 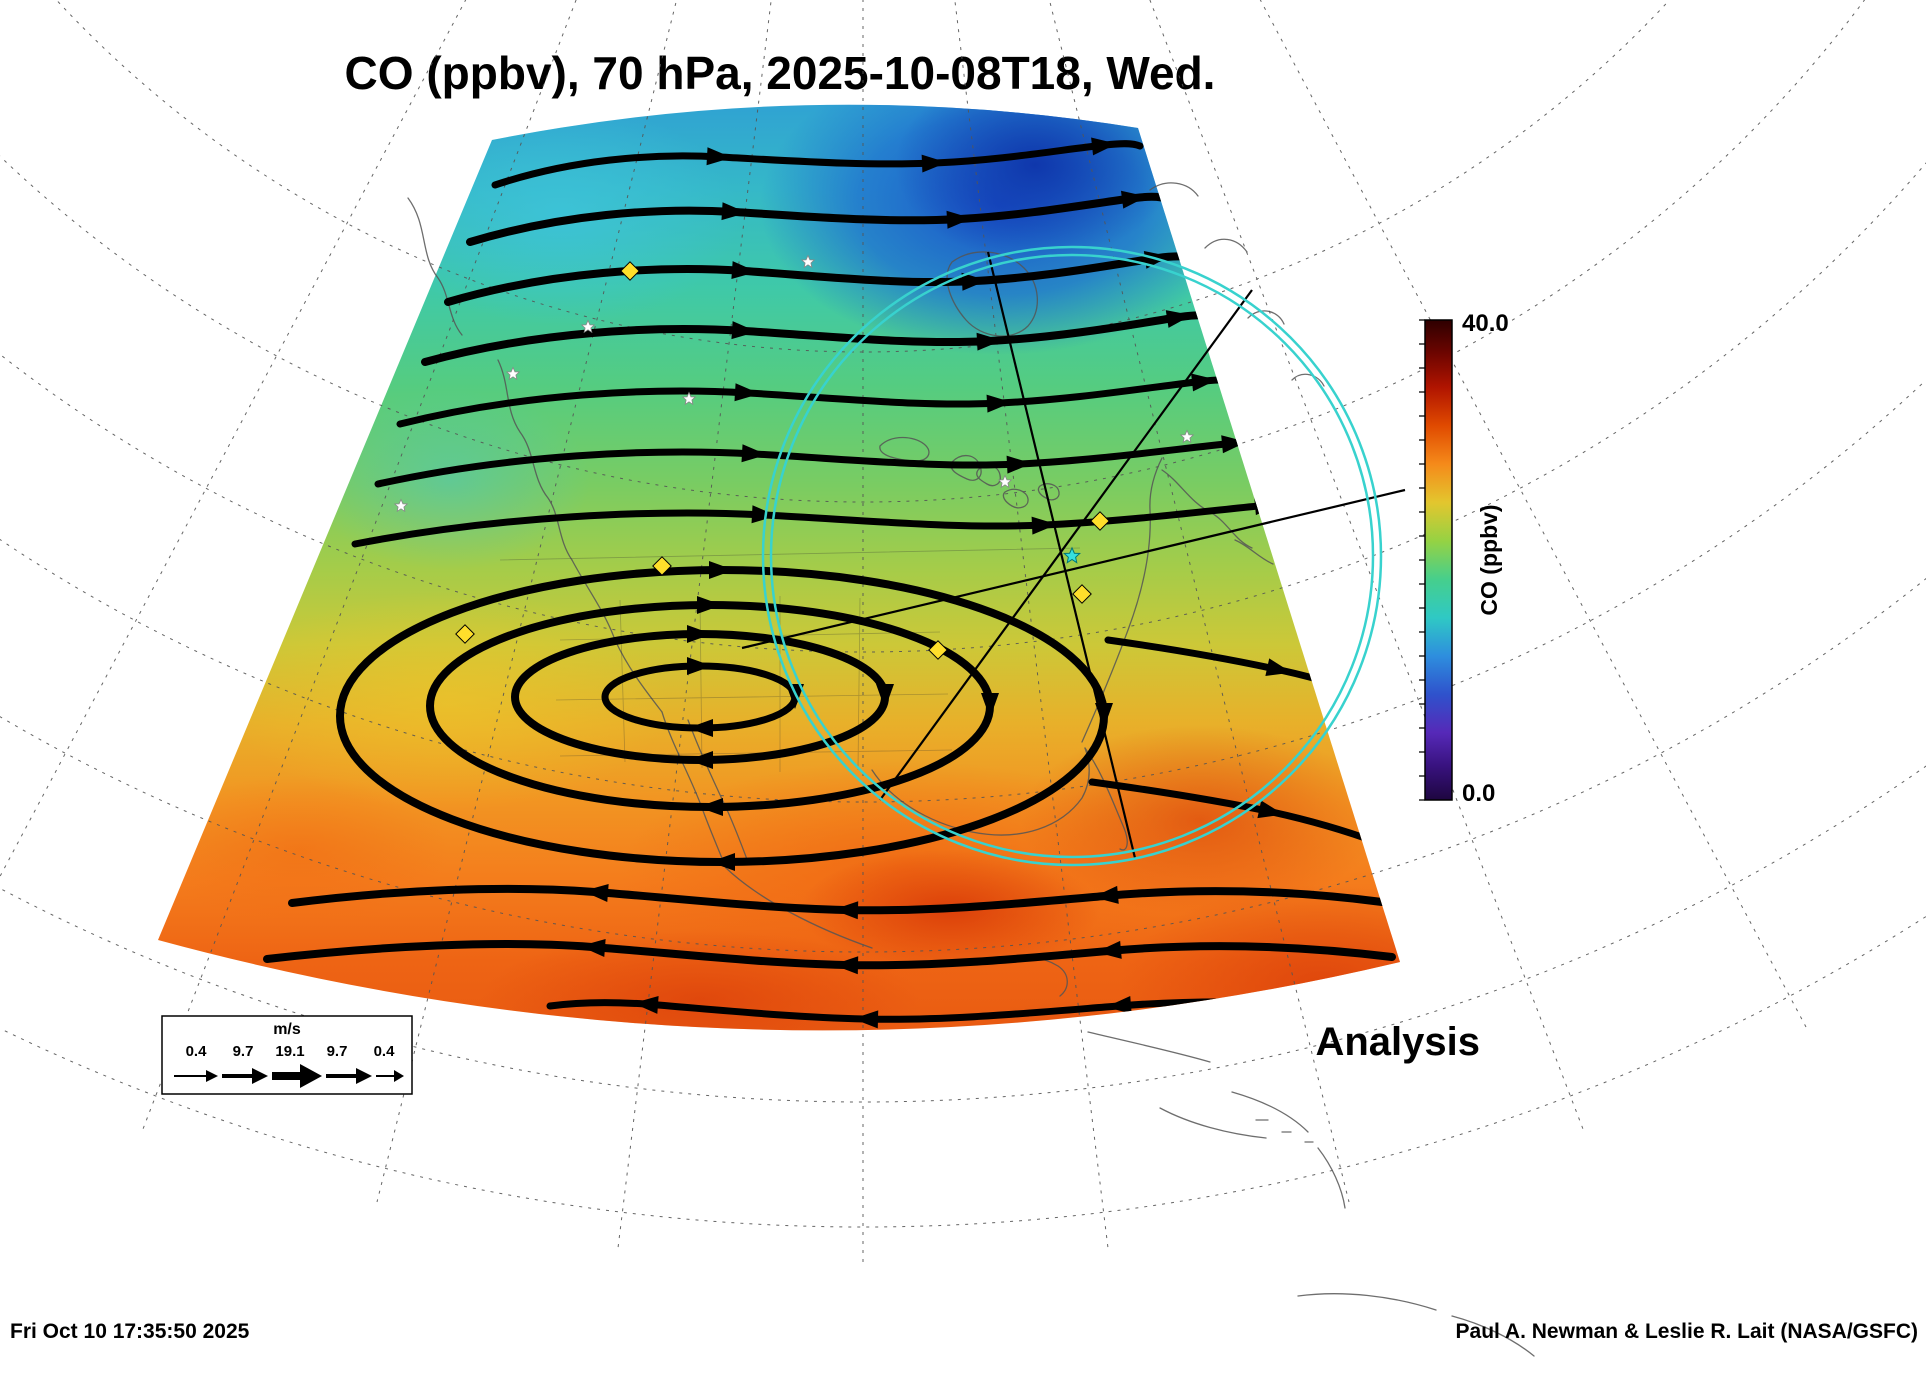 I want to click on wind-legend-value: 19.1, so click(x=289, y=1051).